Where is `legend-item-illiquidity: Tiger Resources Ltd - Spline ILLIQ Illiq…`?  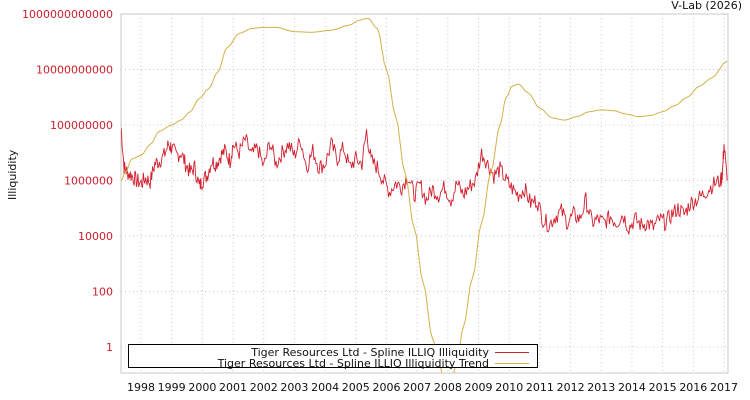
legend-item-illiquidity: Tiger Resources Ltd - Spline ILLIQ Illiq… is located at coordinates (390, 352).